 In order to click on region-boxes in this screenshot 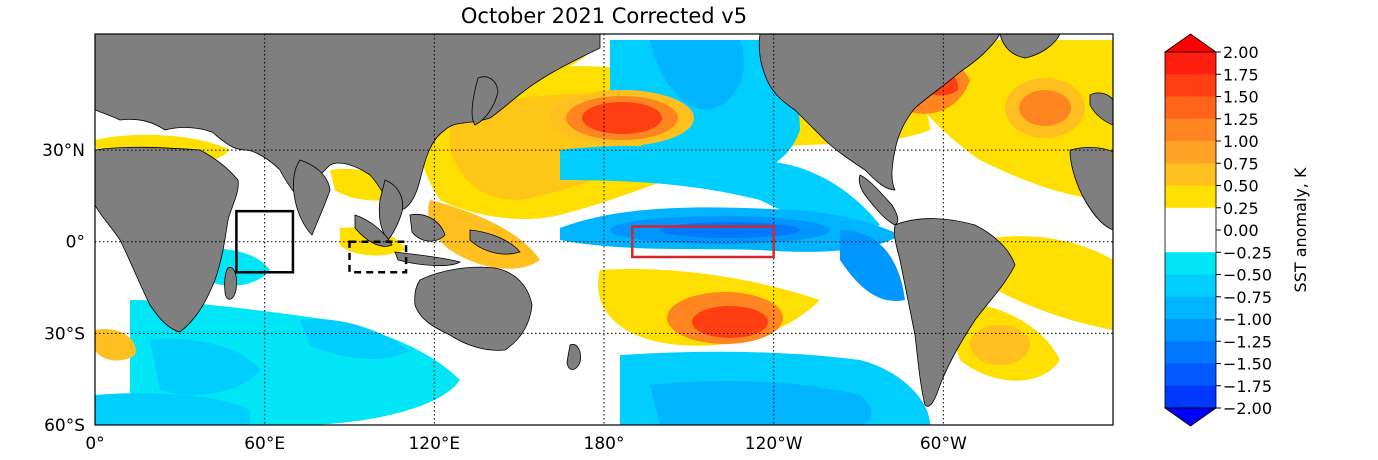, I will do `click(505, 241)`.